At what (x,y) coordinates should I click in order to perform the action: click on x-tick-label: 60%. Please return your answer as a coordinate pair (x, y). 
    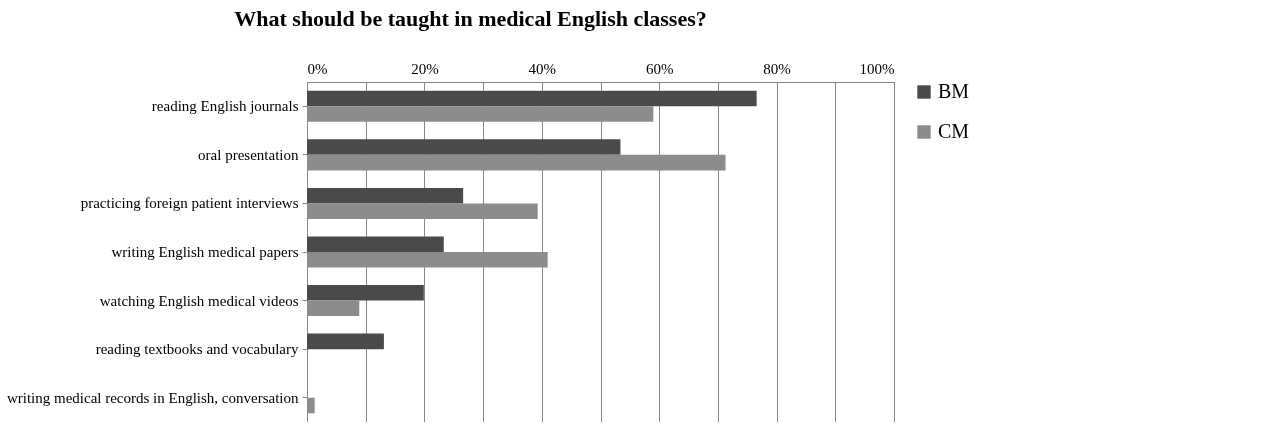
    Looking at the image, I should click on (659, 68).